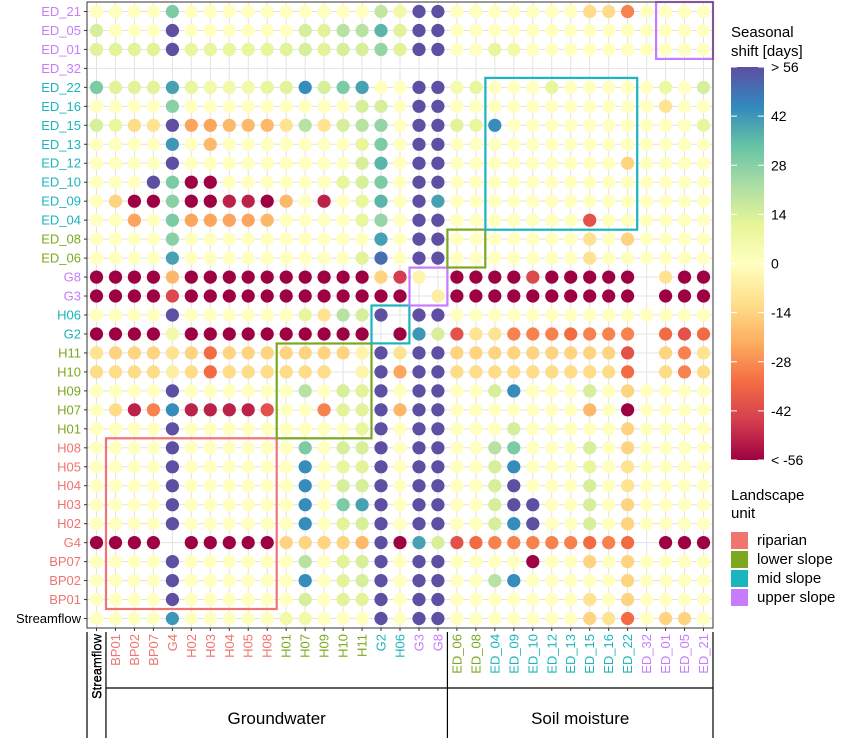 The height and width of the screenshot is (738, 850). What do you see at coordinates (286, 646) in the screenshot?
I see `col-label-H01: H01` at bounding box center [286, 646].